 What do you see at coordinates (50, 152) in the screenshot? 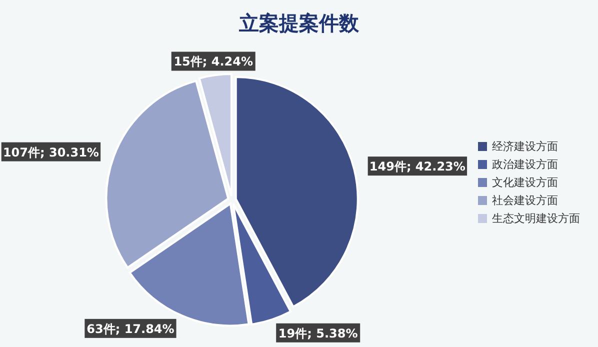
I see `data-label: 107件; 30.31%` at bounding box center [50, 152].